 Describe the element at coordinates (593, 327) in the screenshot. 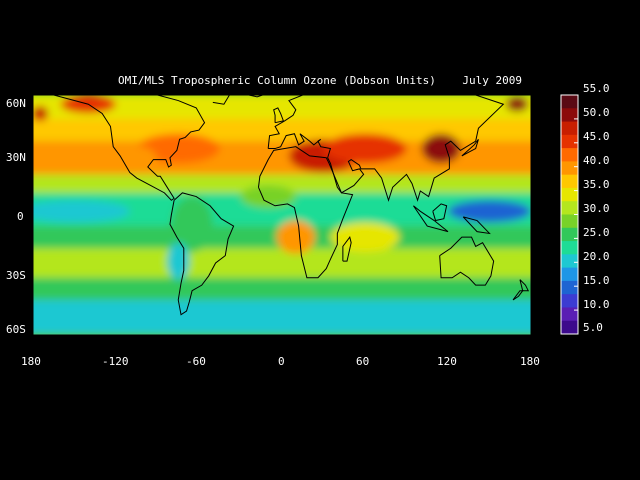

I see `colorbar-label: 5.0` at that location.